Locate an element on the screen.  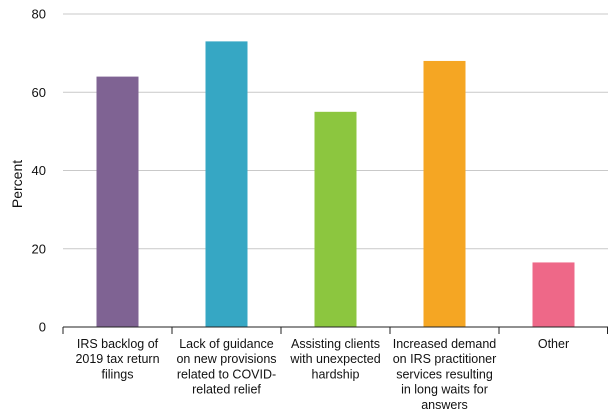
x-category-label: Assisting clients with unexpected hardship is located at coordinates (334, 359).